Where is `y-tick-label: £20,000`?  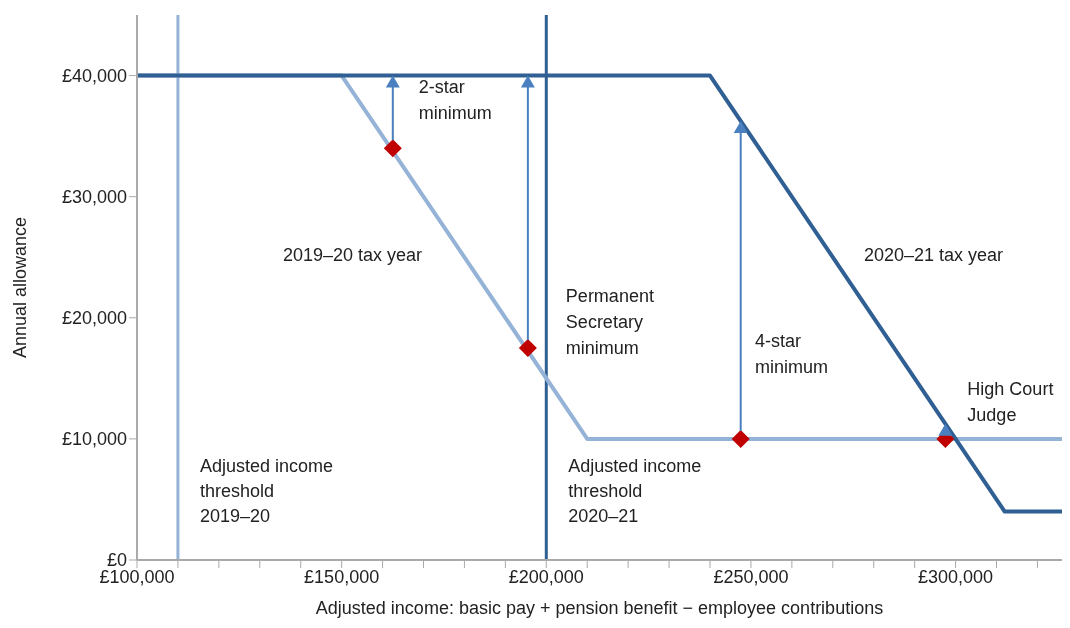 y-tick-label: £20,000 is located at coordinates (94, 318).